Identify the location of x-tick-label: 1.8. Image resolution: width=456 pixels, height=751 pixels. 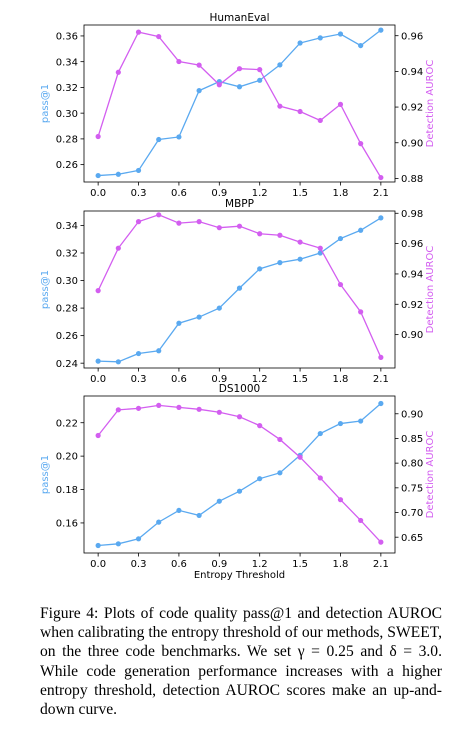
(341, 193).